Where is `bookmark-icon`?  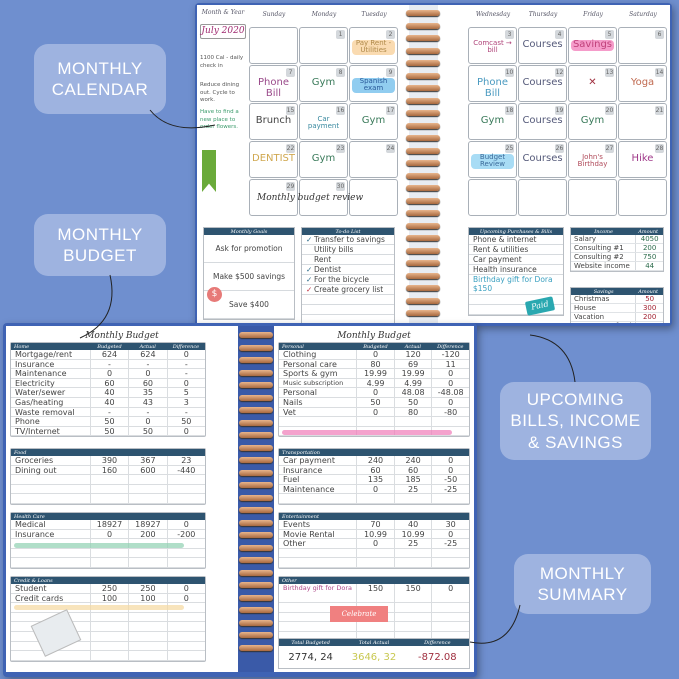 bookmark-icon is located at coordinates (209, 171).